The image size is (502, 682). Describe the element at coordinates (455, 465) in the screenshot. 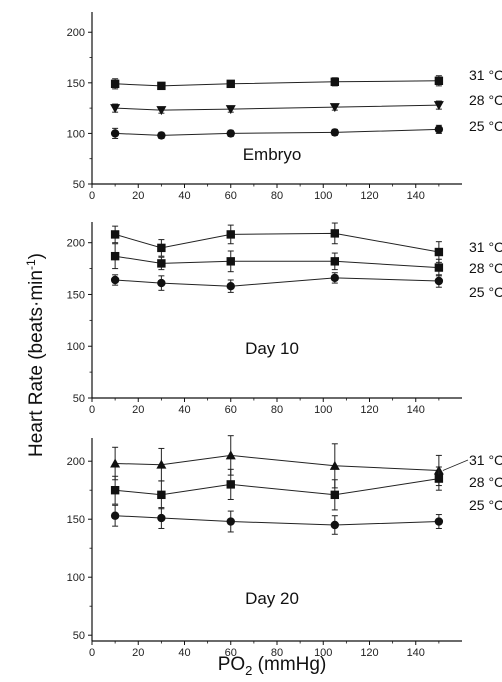

I see `series-label-leader` at that location.